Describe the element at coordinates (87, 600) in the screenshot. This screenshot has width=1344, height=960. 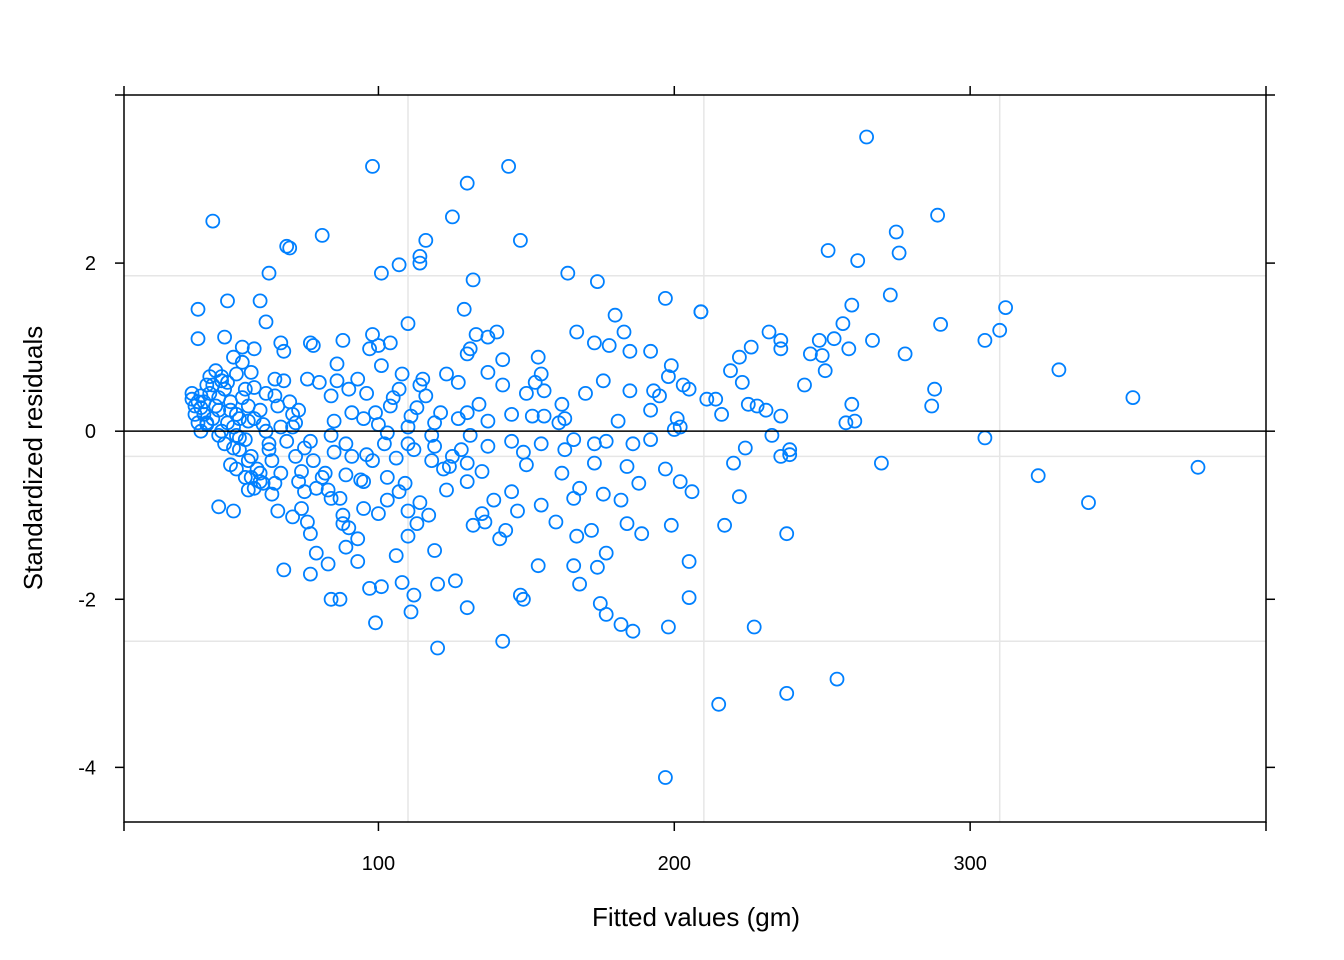
I see `y-tick-label: -2` at that location.